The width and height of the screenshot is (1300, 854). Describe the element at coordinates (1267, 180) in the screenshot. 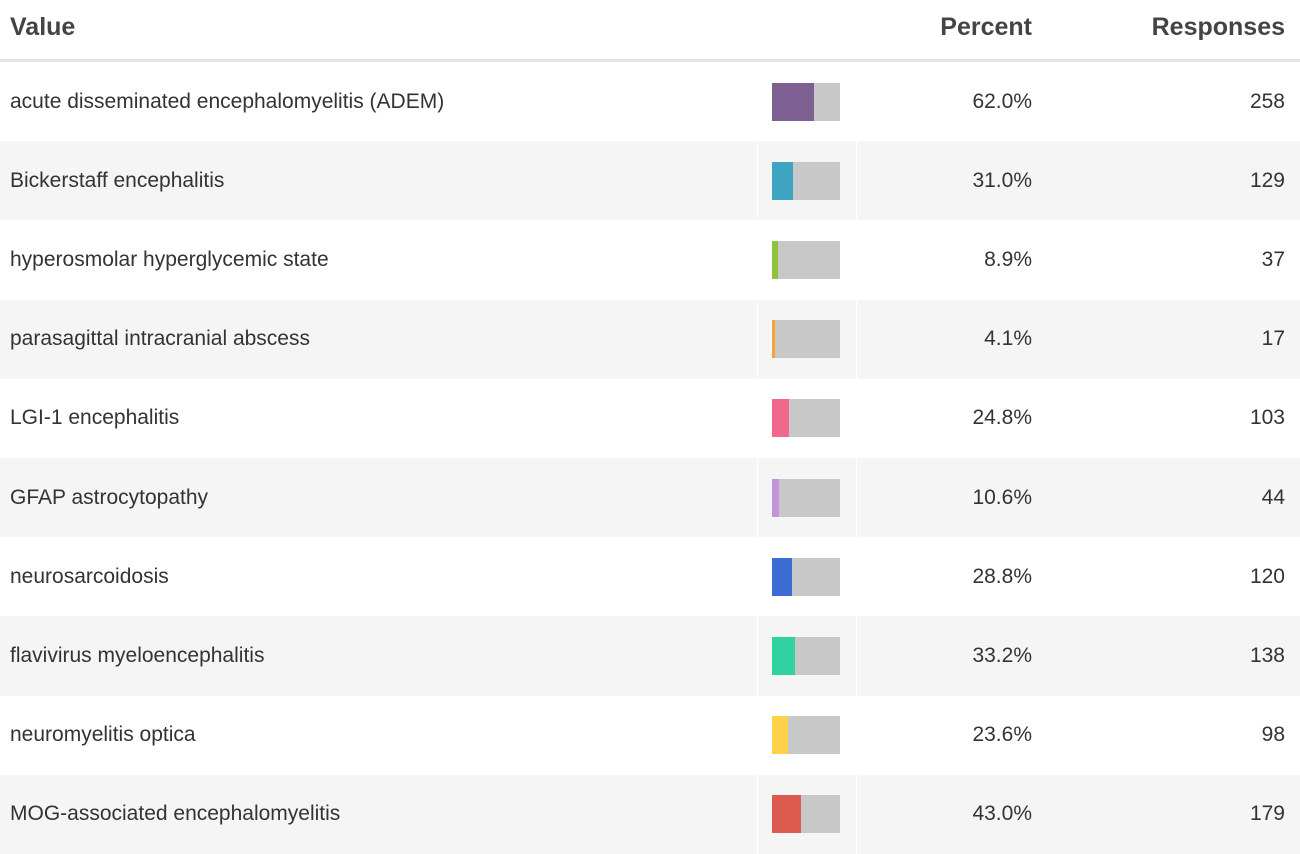

I see `responses-label: 129` at that location.